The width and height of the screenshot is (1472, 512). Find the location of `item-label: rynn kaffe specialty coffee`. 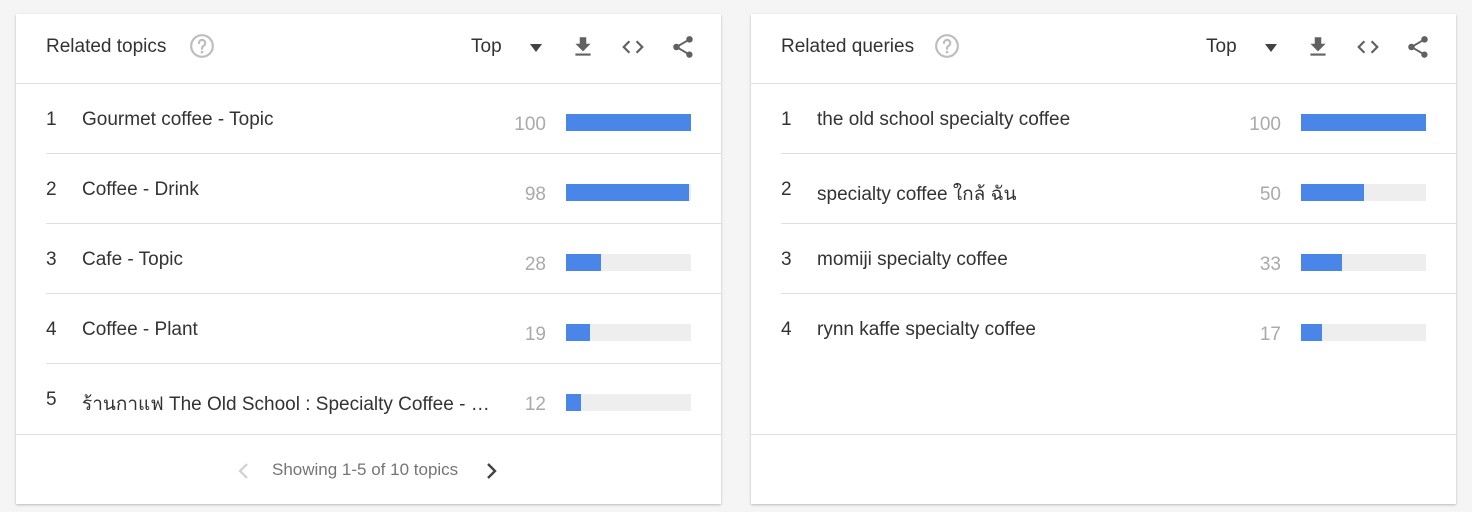

item-label: rynn kaffe specialty coffee is located at coordinates (926, 329).